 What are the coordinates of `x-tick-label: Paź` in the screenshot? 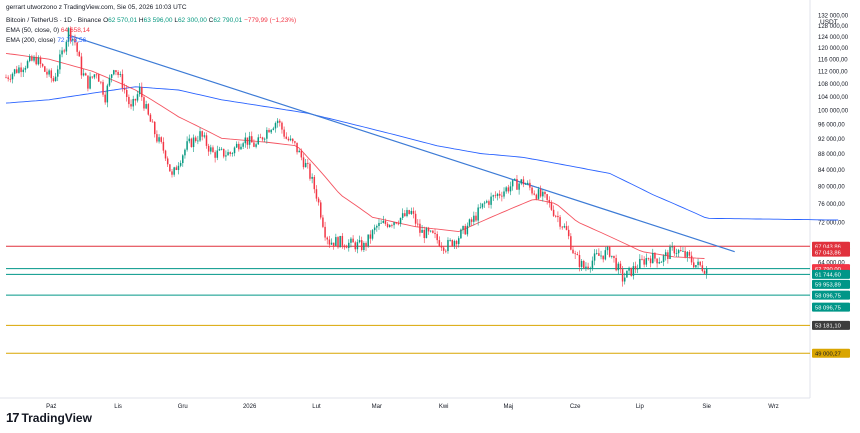 It's located at (51, 407).